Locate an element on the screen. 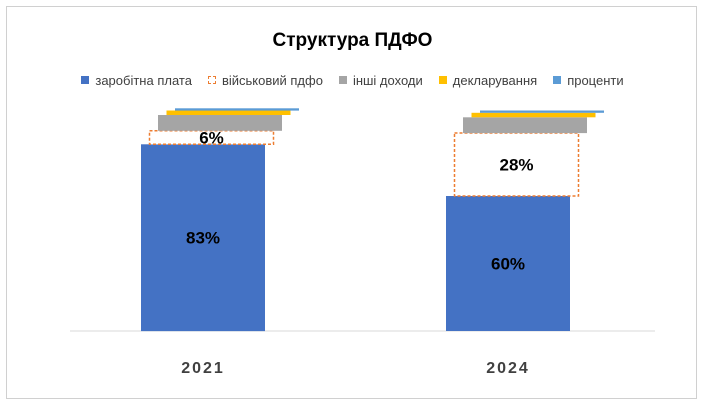 This screenshot has width=705, height=407. legend-label: проценти is located at coordinates (595, 80).